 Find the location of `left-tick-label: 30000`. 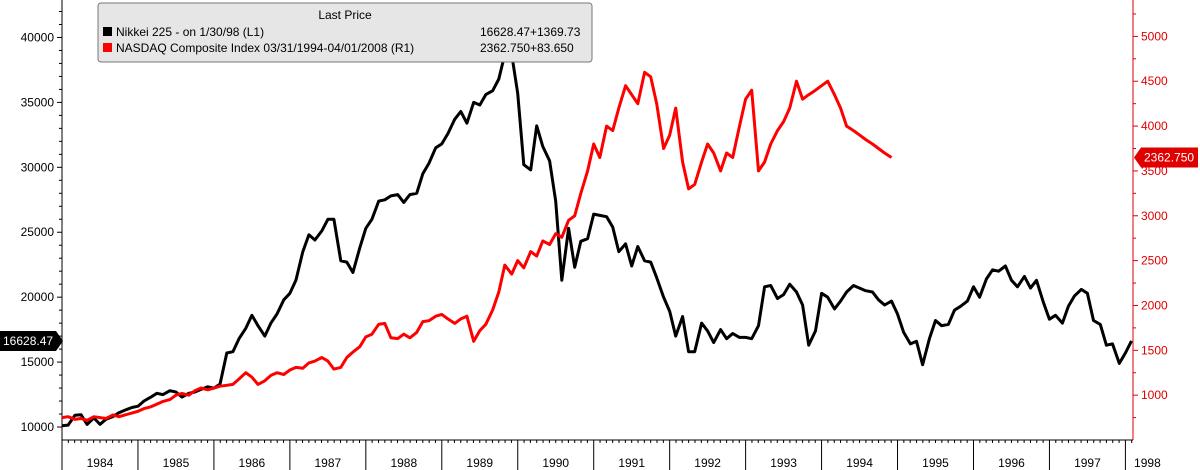

left-tick-label: 30000 is located at coordinates (38, 167).